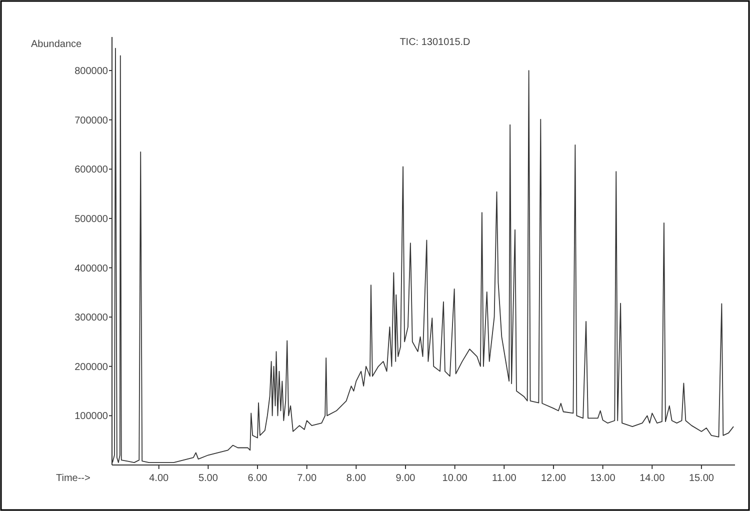 The image size is (750, 511). What do you see at coordinates (91, 72) in the screenshot?
I see `y-tick-label: 800000` at bounding box center [91, 72].